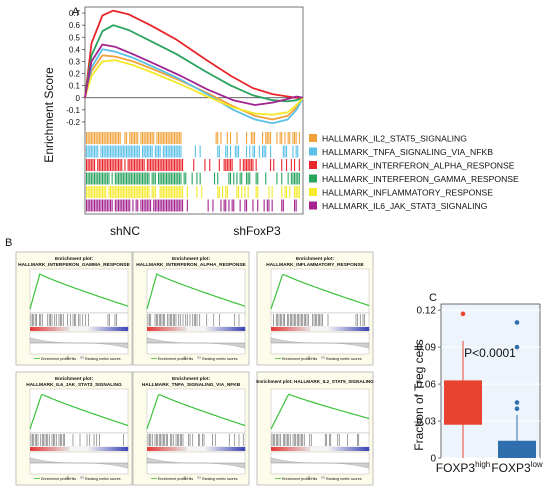 The width and height of the screenshot is (550, 500). Describe the element at coordinates (517, 402) in the screenshot. I see `outlier-point` at that location.